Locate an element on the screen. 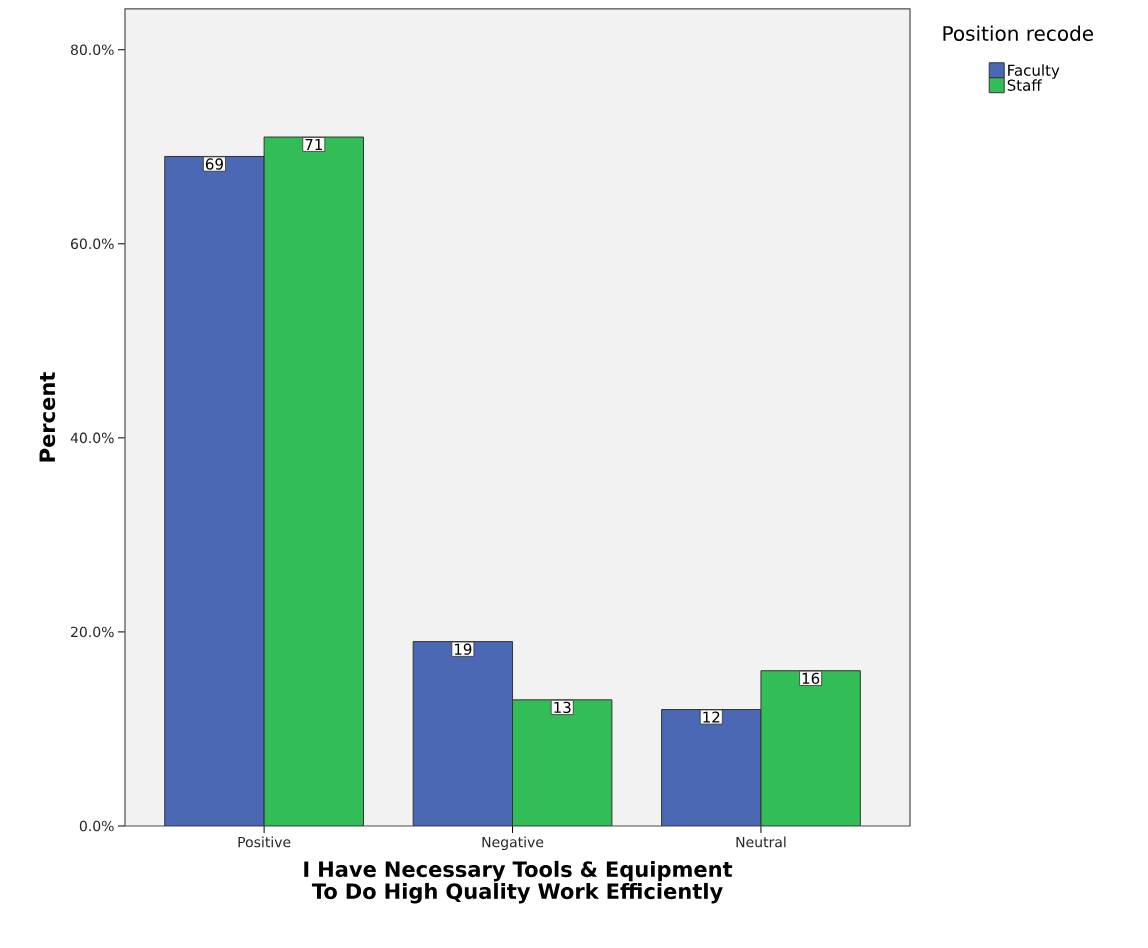 This screenshot has height=948, width=1148. data-label: 69 is located at coordinates (214, 164).